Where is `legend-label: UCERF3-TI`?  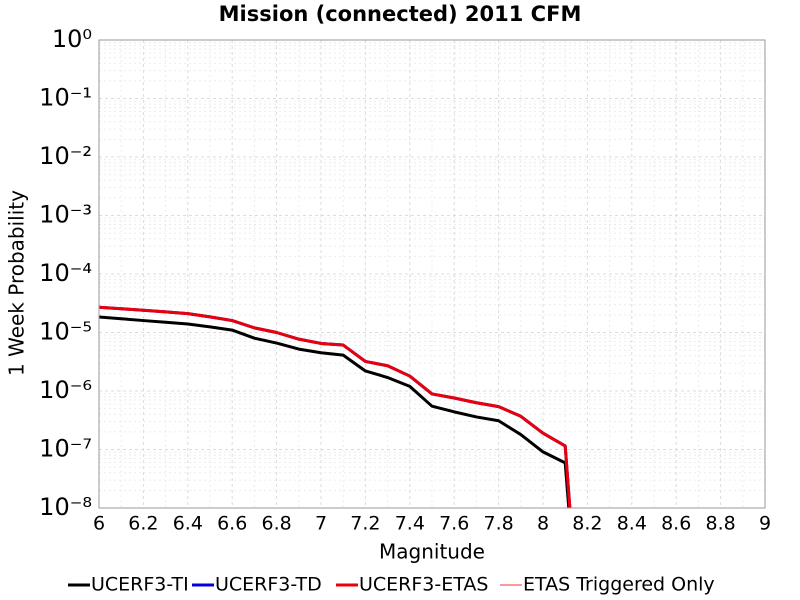
legend-label: UCERF3-TI is located at coordinates (140, 585).